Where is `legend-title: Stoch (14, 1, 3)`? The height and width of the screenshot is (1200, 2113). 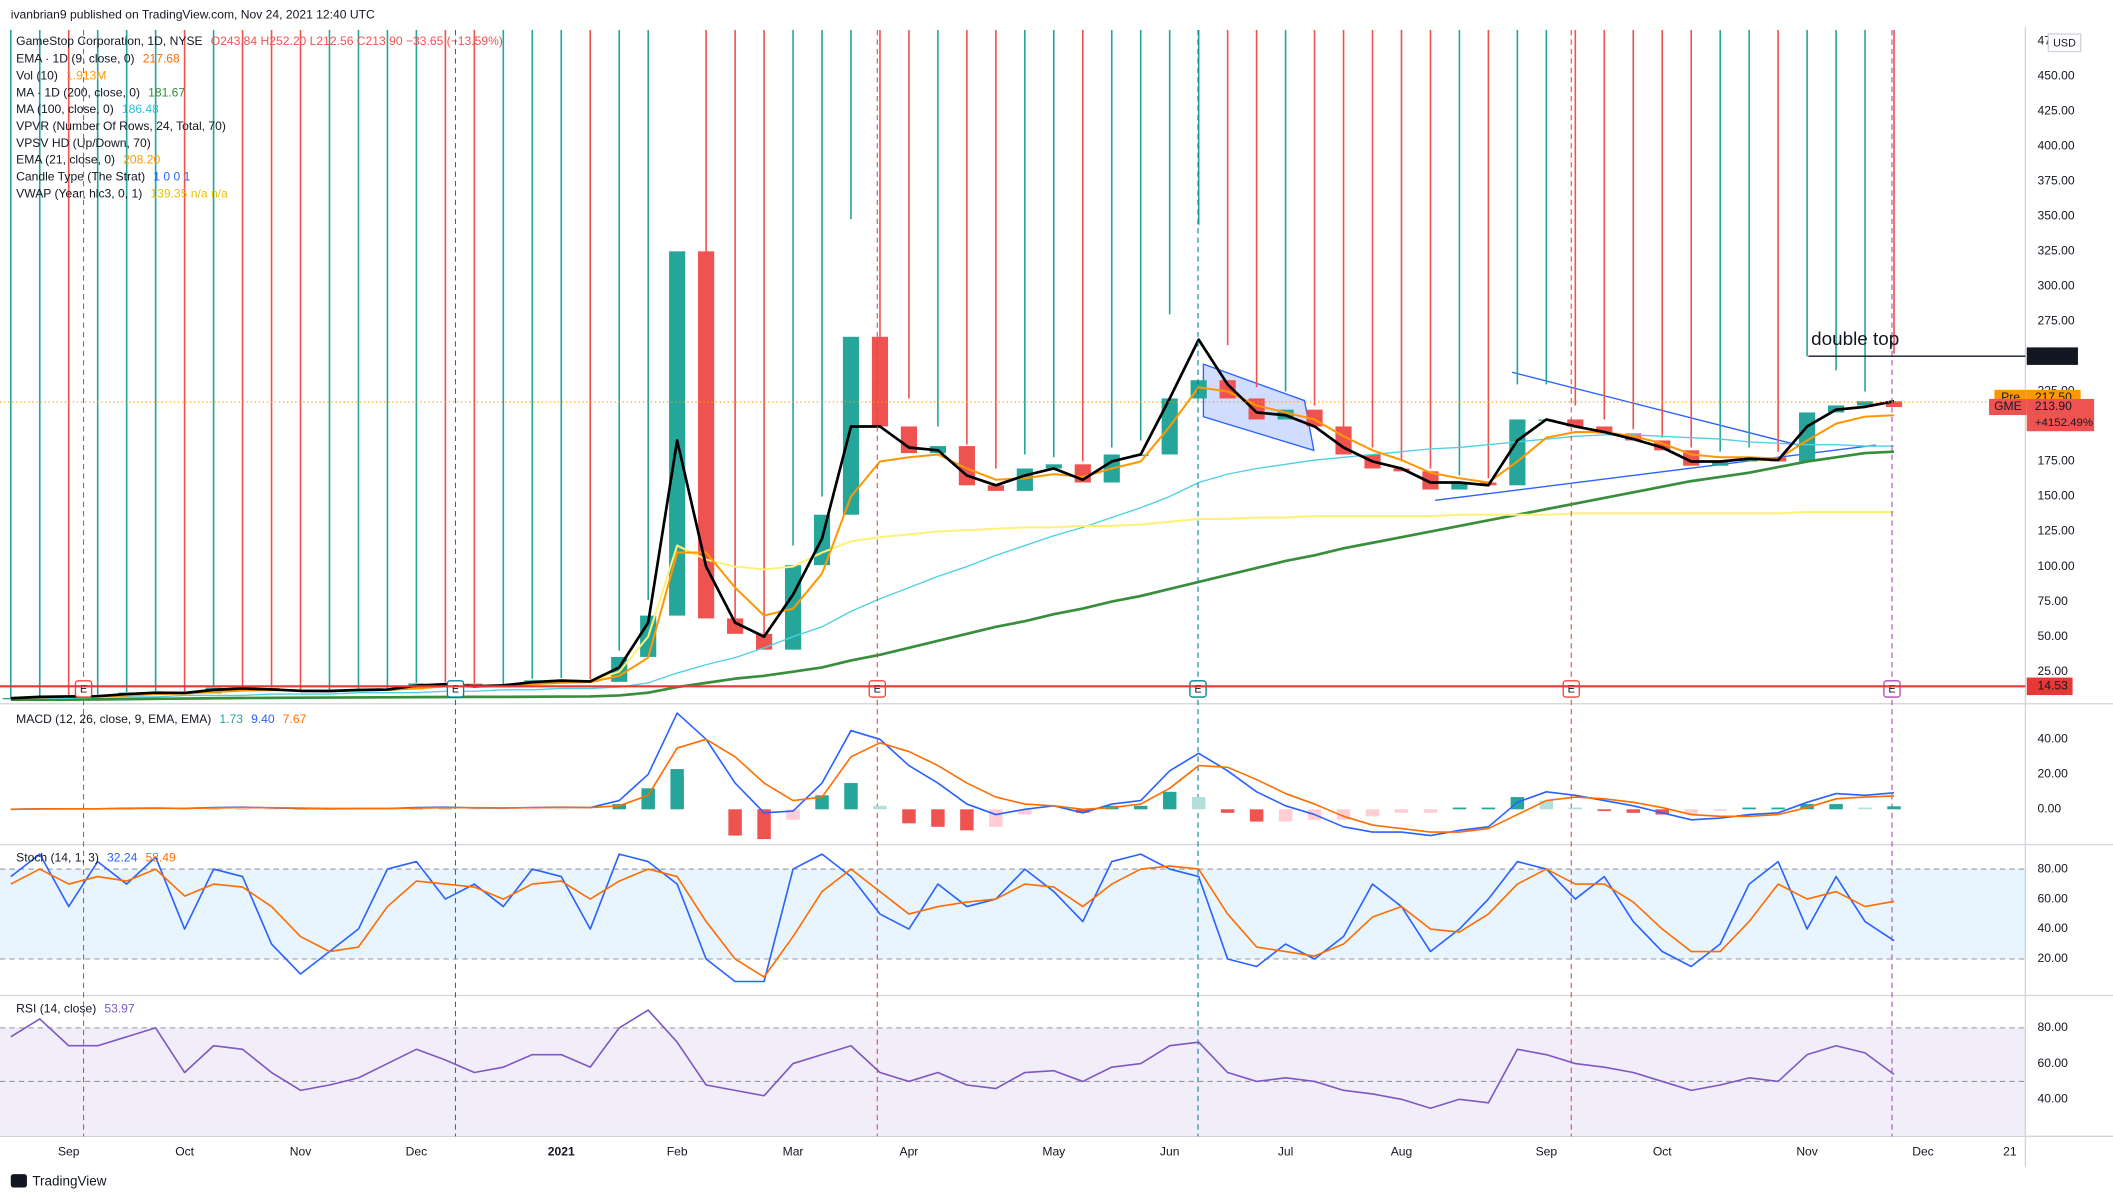
legend-title: Stoch (14, 1, 3) is located at coordinates (57, 858).